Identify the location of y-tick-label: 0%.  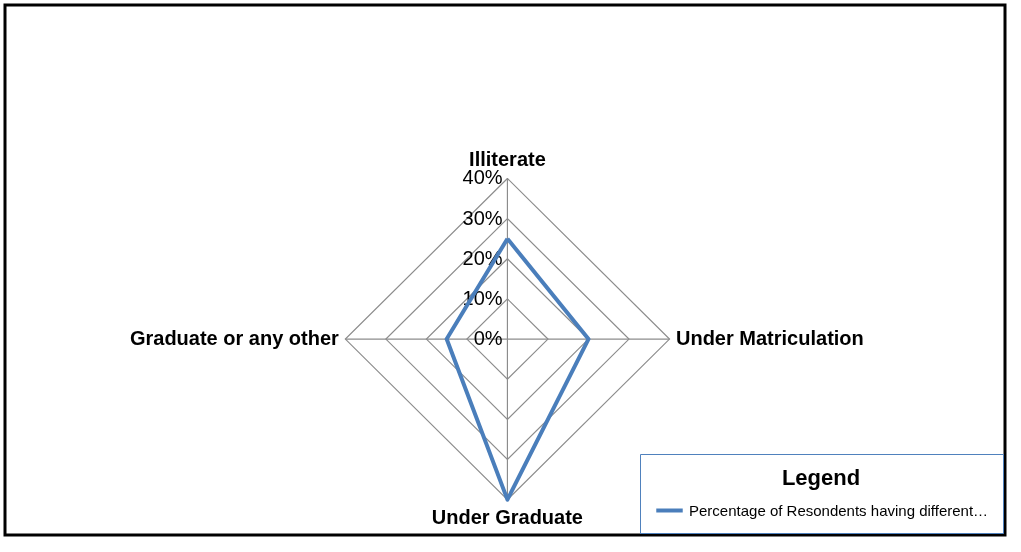
(488, 338).